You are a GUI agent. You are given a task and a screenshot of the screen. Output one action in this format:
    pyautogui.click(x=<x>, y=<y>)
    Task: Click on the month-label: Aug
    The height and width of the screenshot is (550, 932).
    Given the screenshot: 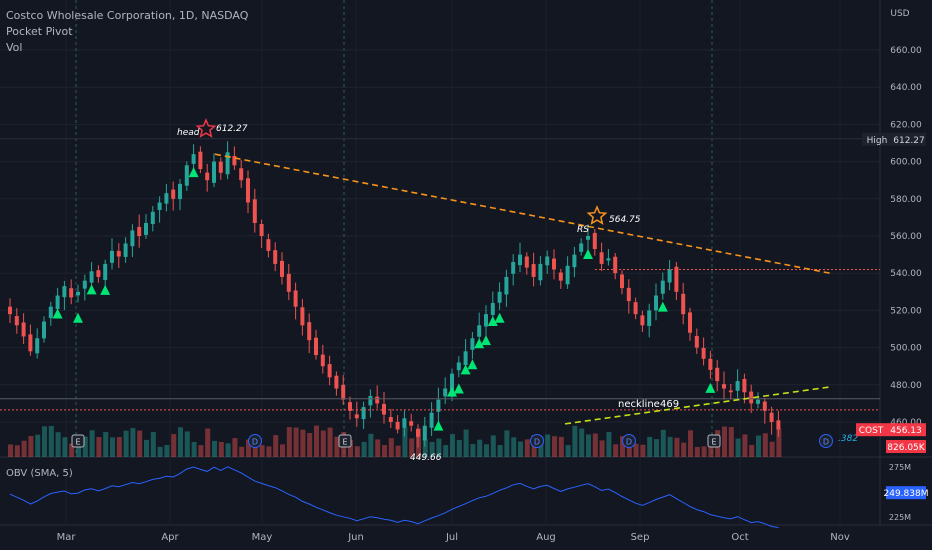 What is the action you would take?
    pyautogui.click(x=546, y=537)
    